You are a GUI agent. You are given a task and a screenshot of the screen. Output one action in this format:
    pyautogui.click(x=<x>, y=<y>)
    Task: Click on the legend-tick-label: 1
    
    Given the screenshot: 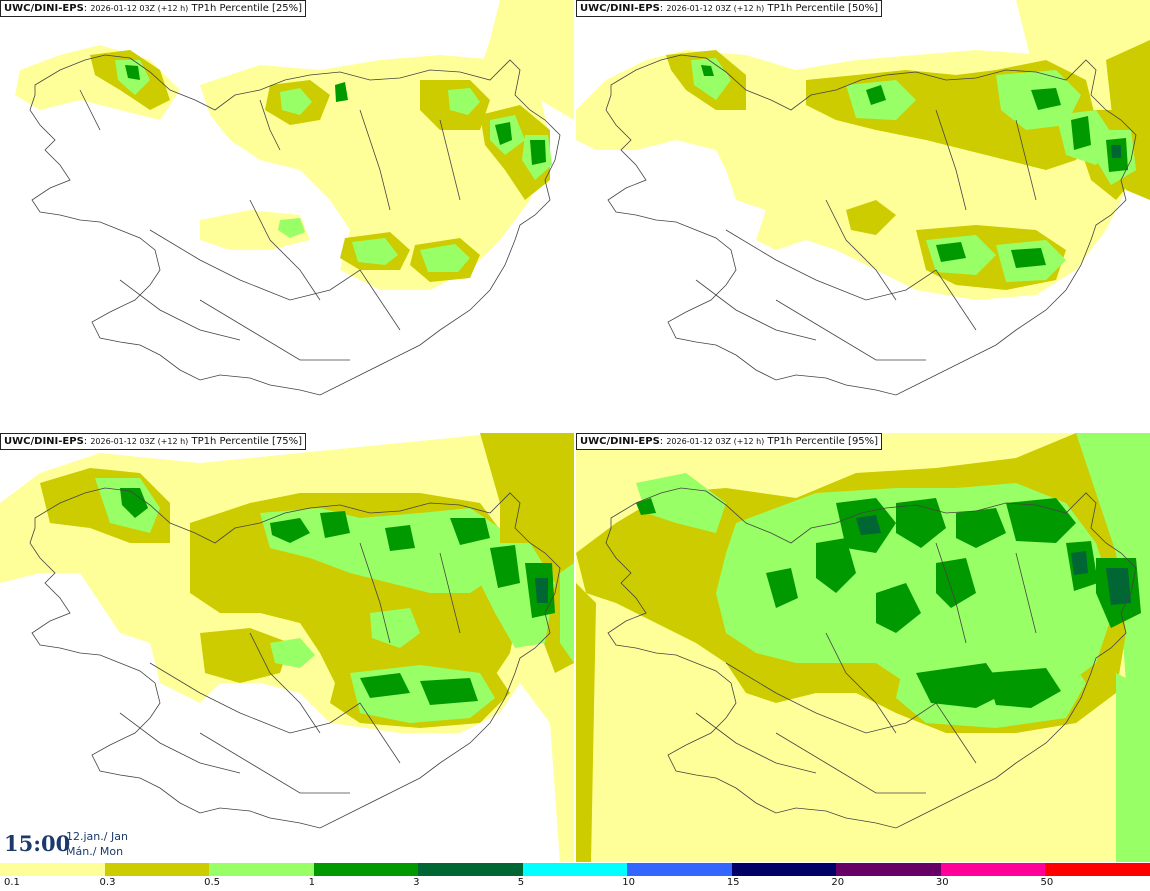 What is the action you would take?
    pyautogui.click(x=311, y=882)
    